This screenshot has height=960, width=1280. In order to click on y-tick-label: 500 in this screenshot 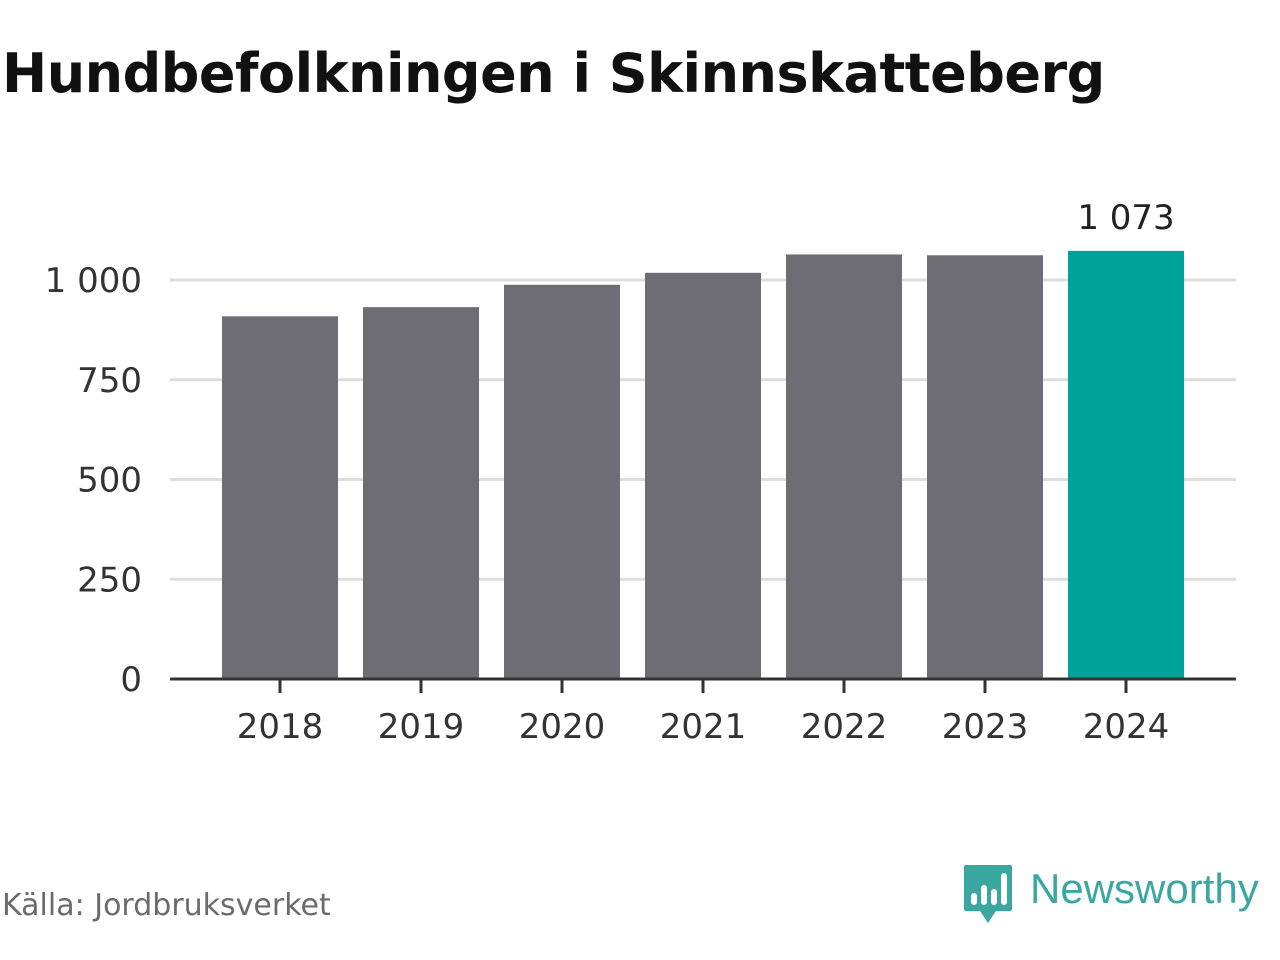, I will do `click(109, 481)`.